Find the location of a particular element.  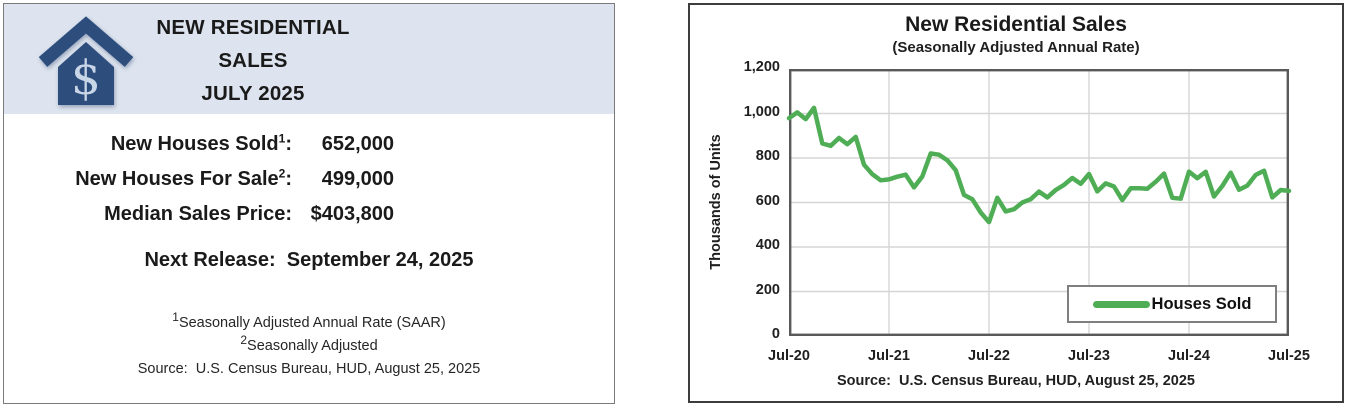

legend-line-sample is located at coordinates (1121, 304).